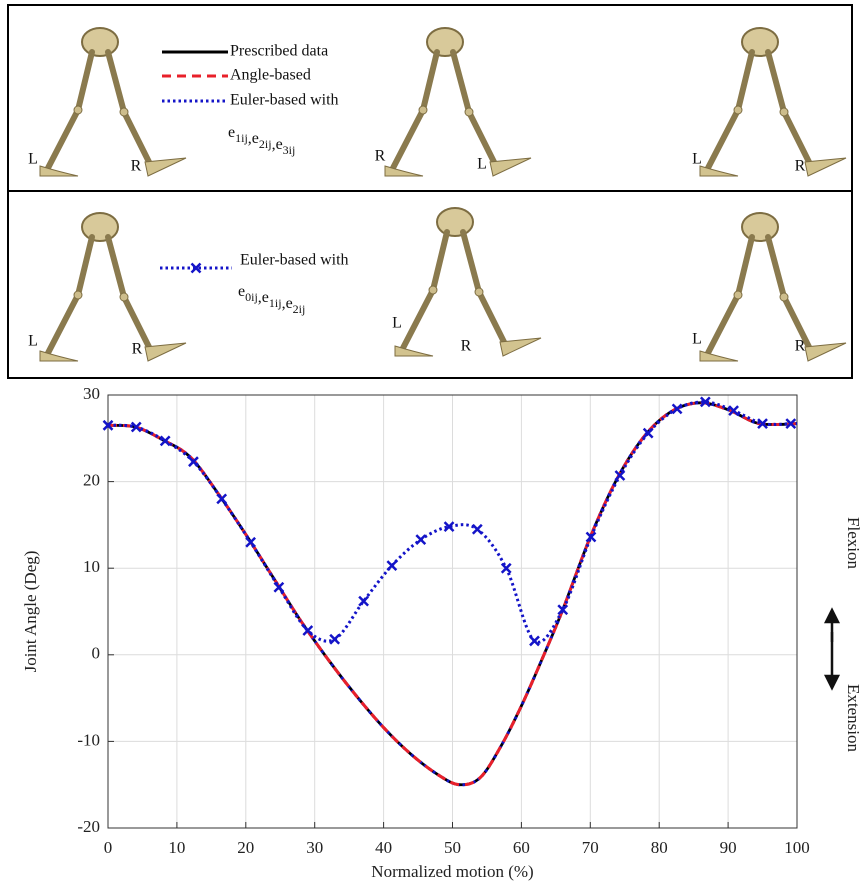 This screenshot has width=860, height=885. Describe the element at coordinates (270, 75) in the screenshot. I see `legend-label: Angle-based` at that location.